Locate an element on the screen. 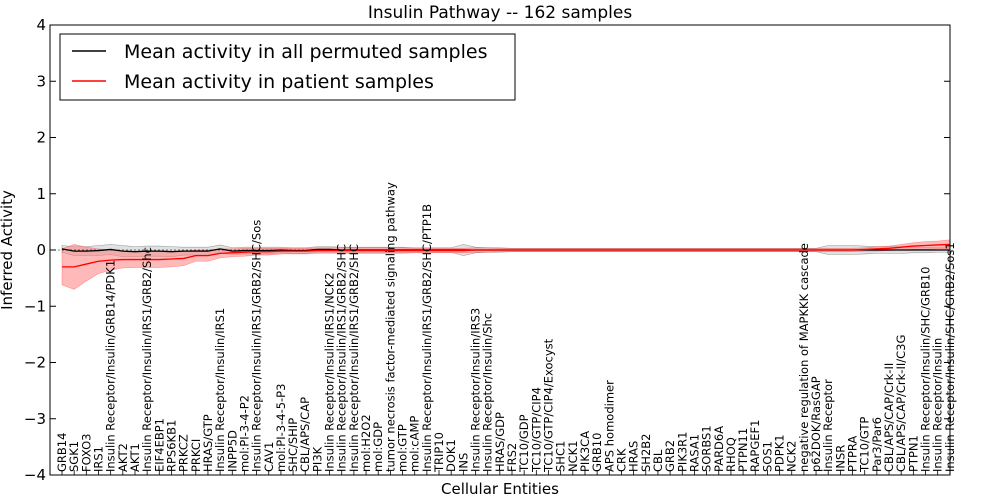 The height and width of the screenshot is (500, 1000). legend-label-permuted: Mean activity in all permuted samples is located at coordinates (305, 52).